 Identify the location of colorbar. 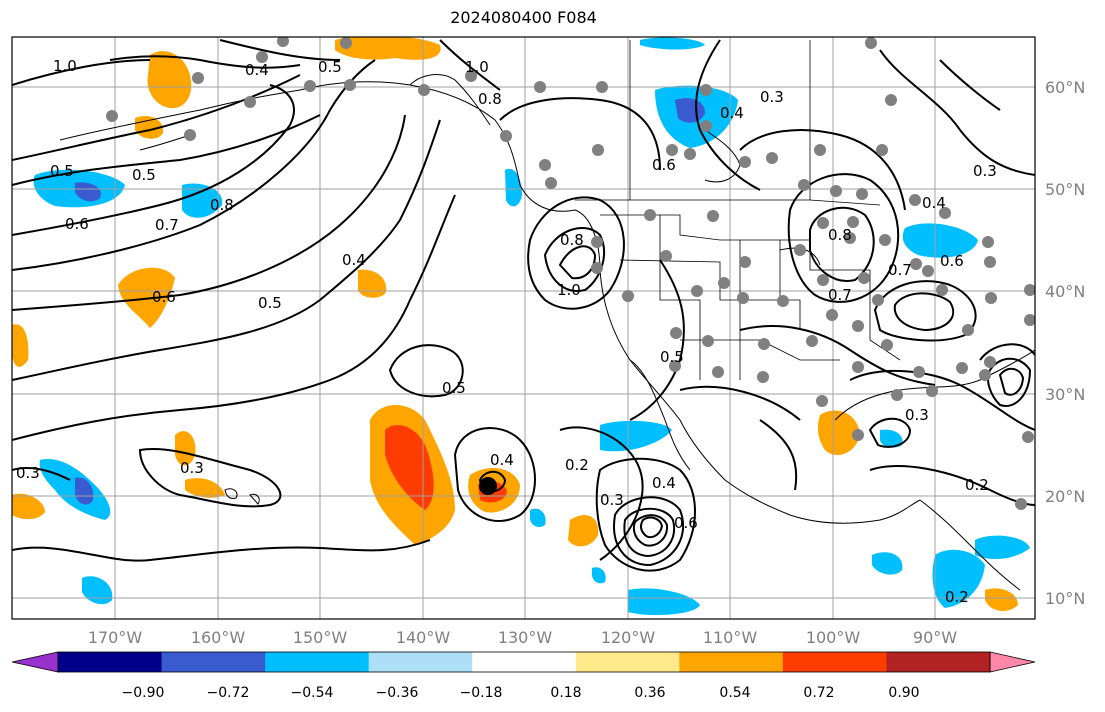
(523, 662).